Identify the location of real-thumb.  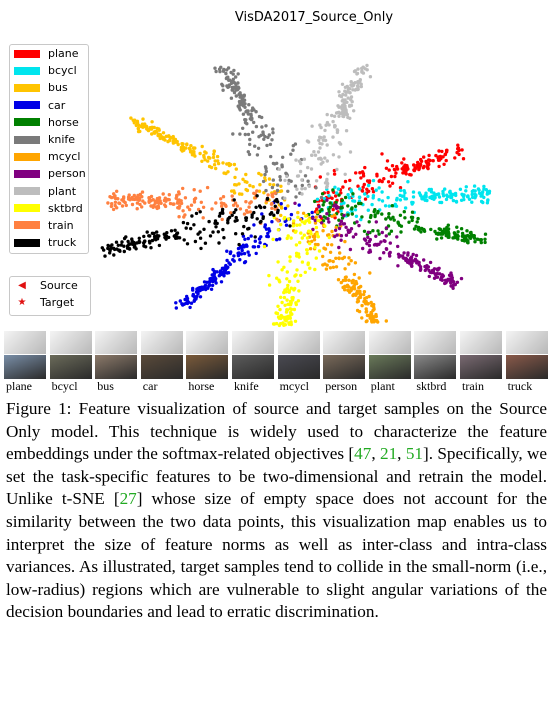
(161, 367).